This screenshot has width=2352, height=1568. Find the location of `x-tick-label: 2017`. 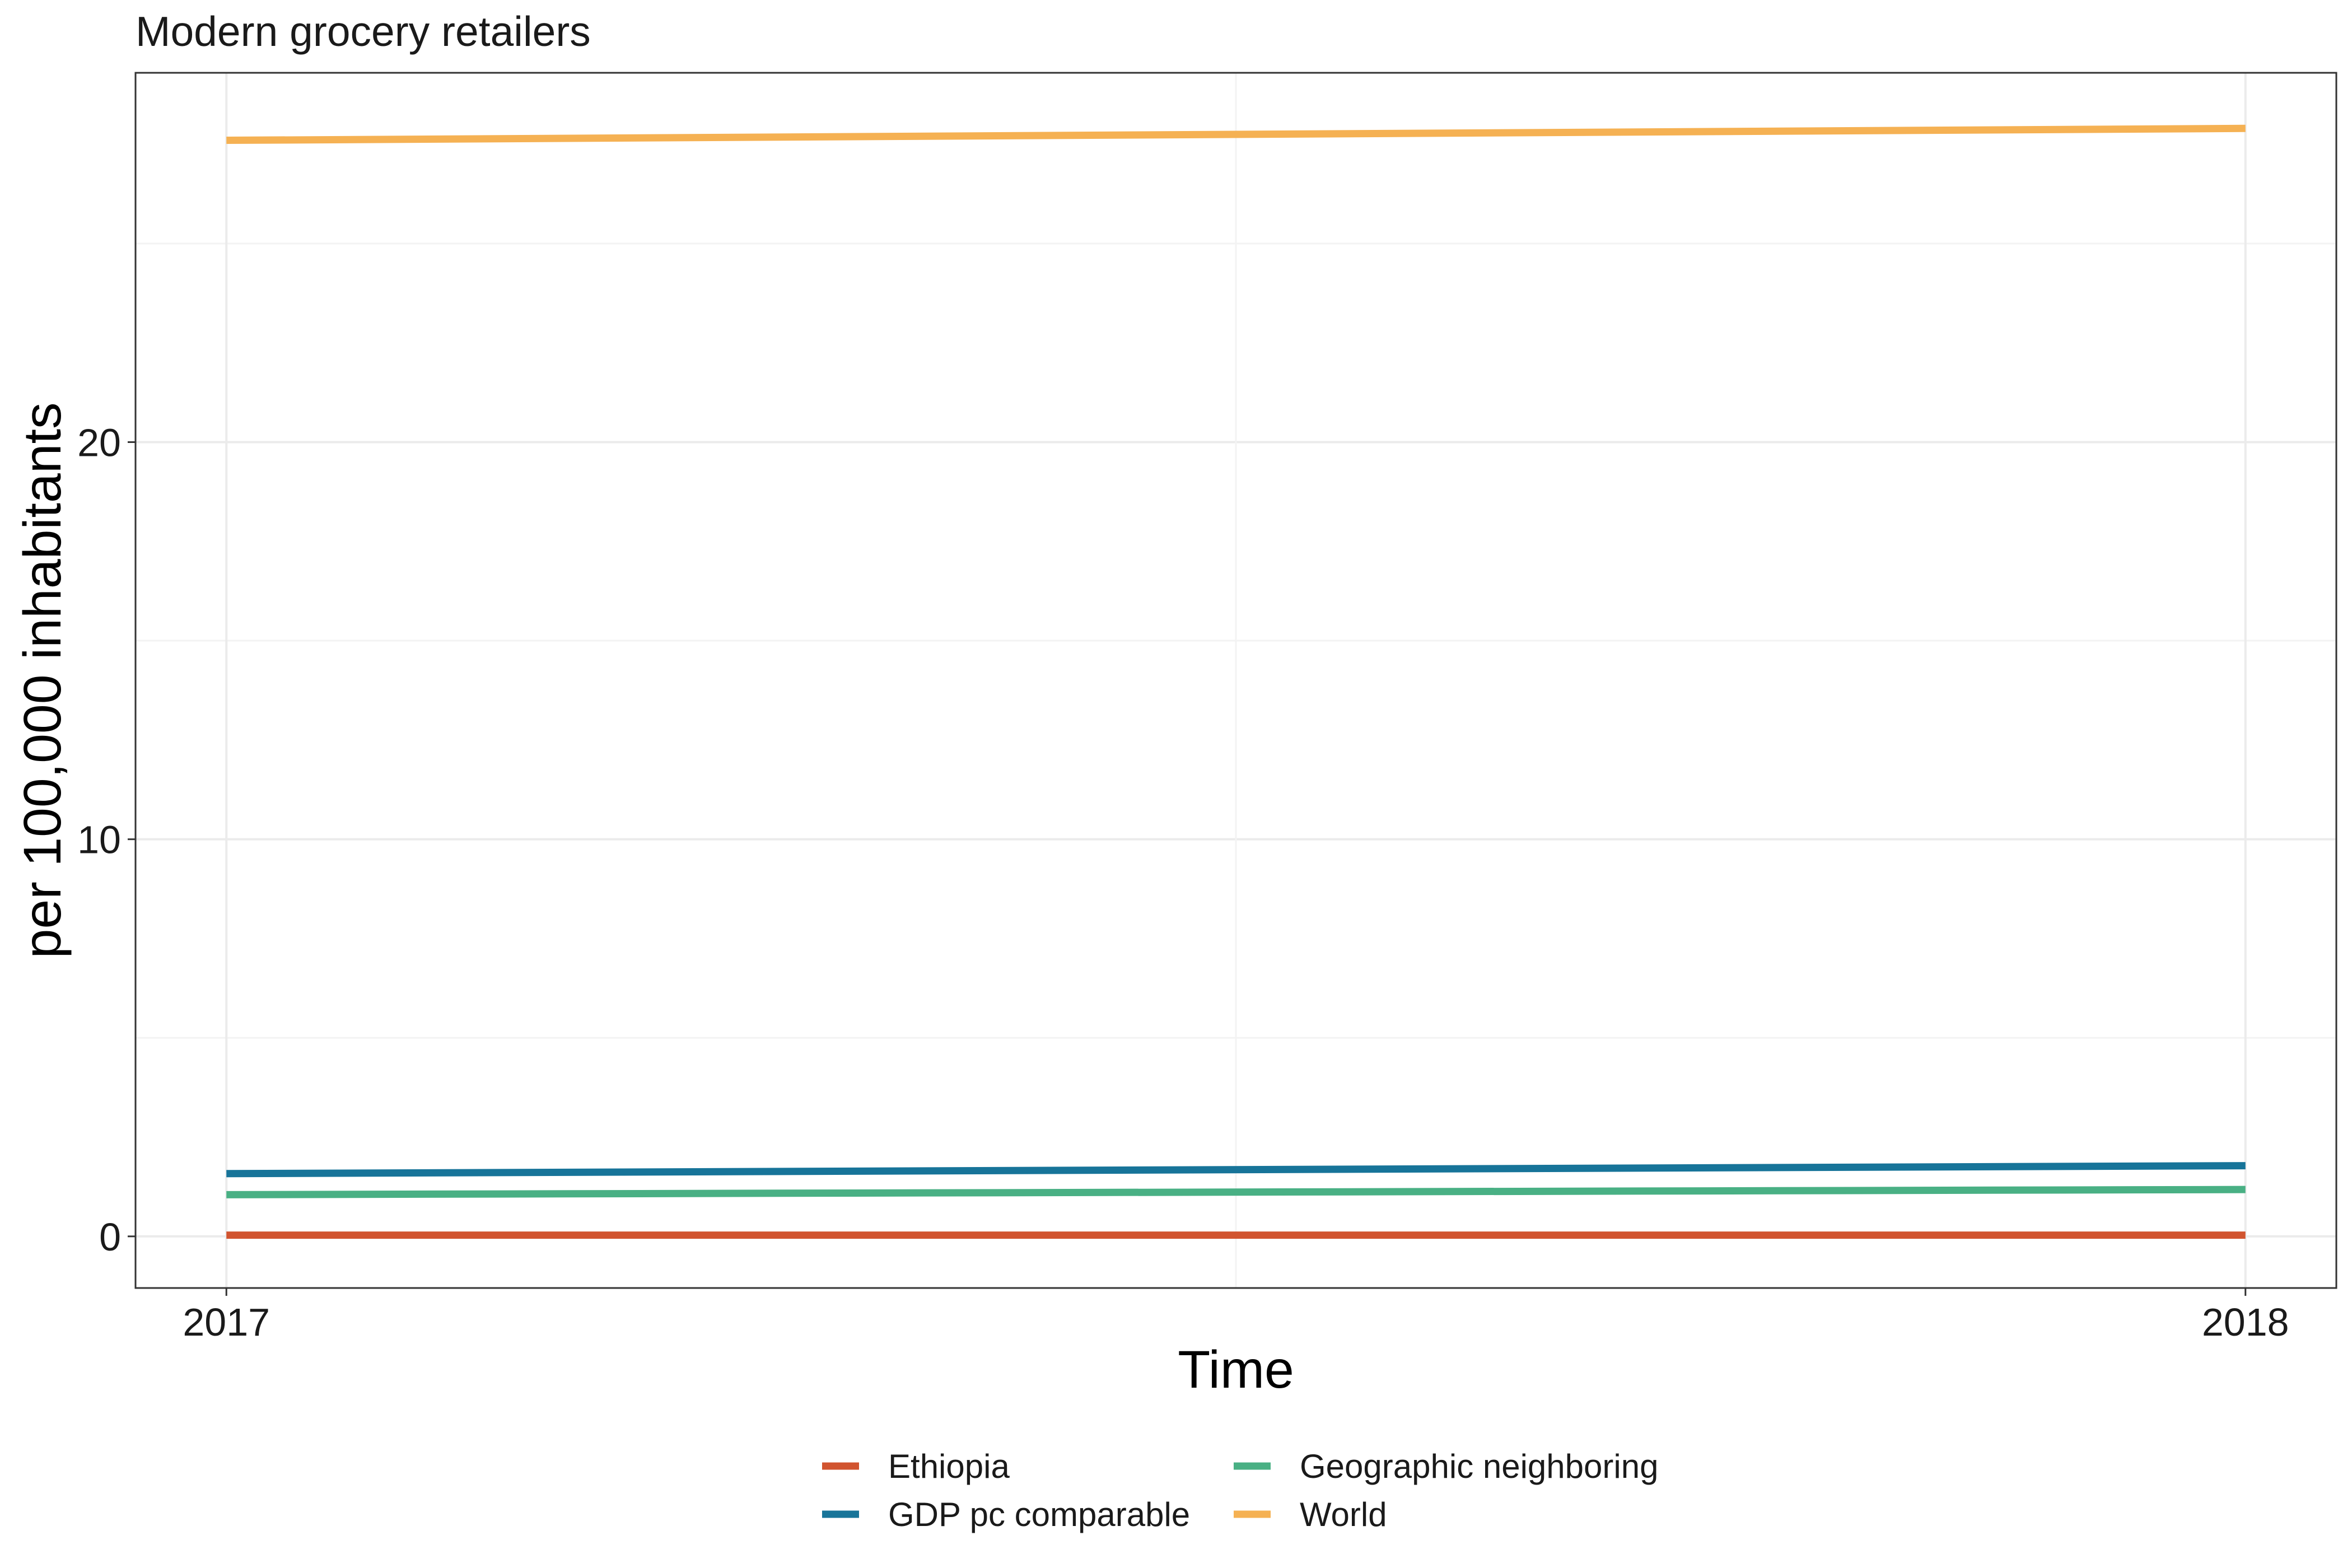

x-tick-label: 2017 is located at coordinates (227, 1322).